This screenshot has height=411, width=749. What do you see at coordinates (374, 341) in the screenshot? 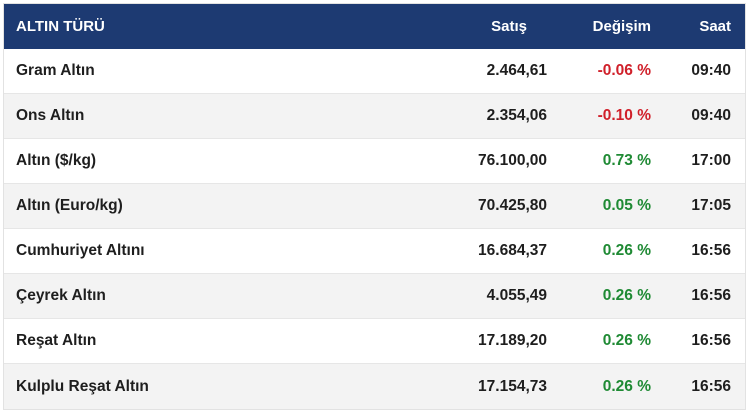
I see `table-row: Reşat Altın 17.189,20 0.26 % 16:56` at bounding box center [374, 341].